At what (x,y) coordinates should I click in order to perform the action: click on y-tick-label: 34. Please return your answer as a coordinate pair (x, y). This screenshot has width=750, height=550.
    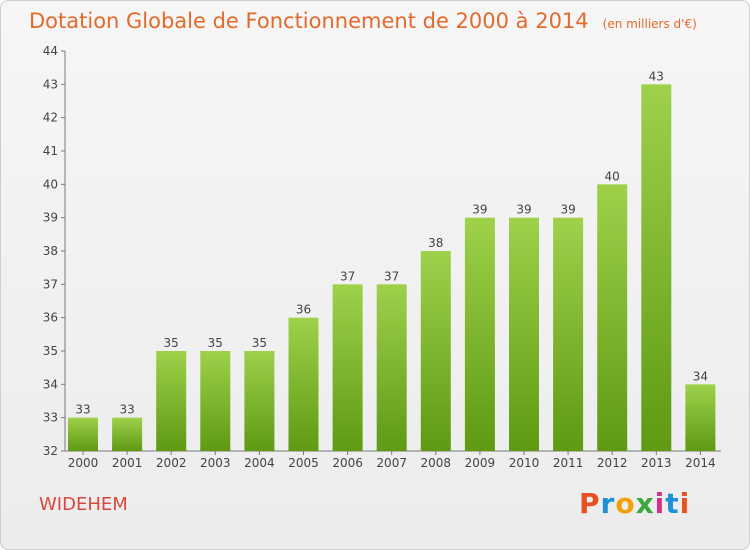
    Looking at the image, I should click on (50, 384).